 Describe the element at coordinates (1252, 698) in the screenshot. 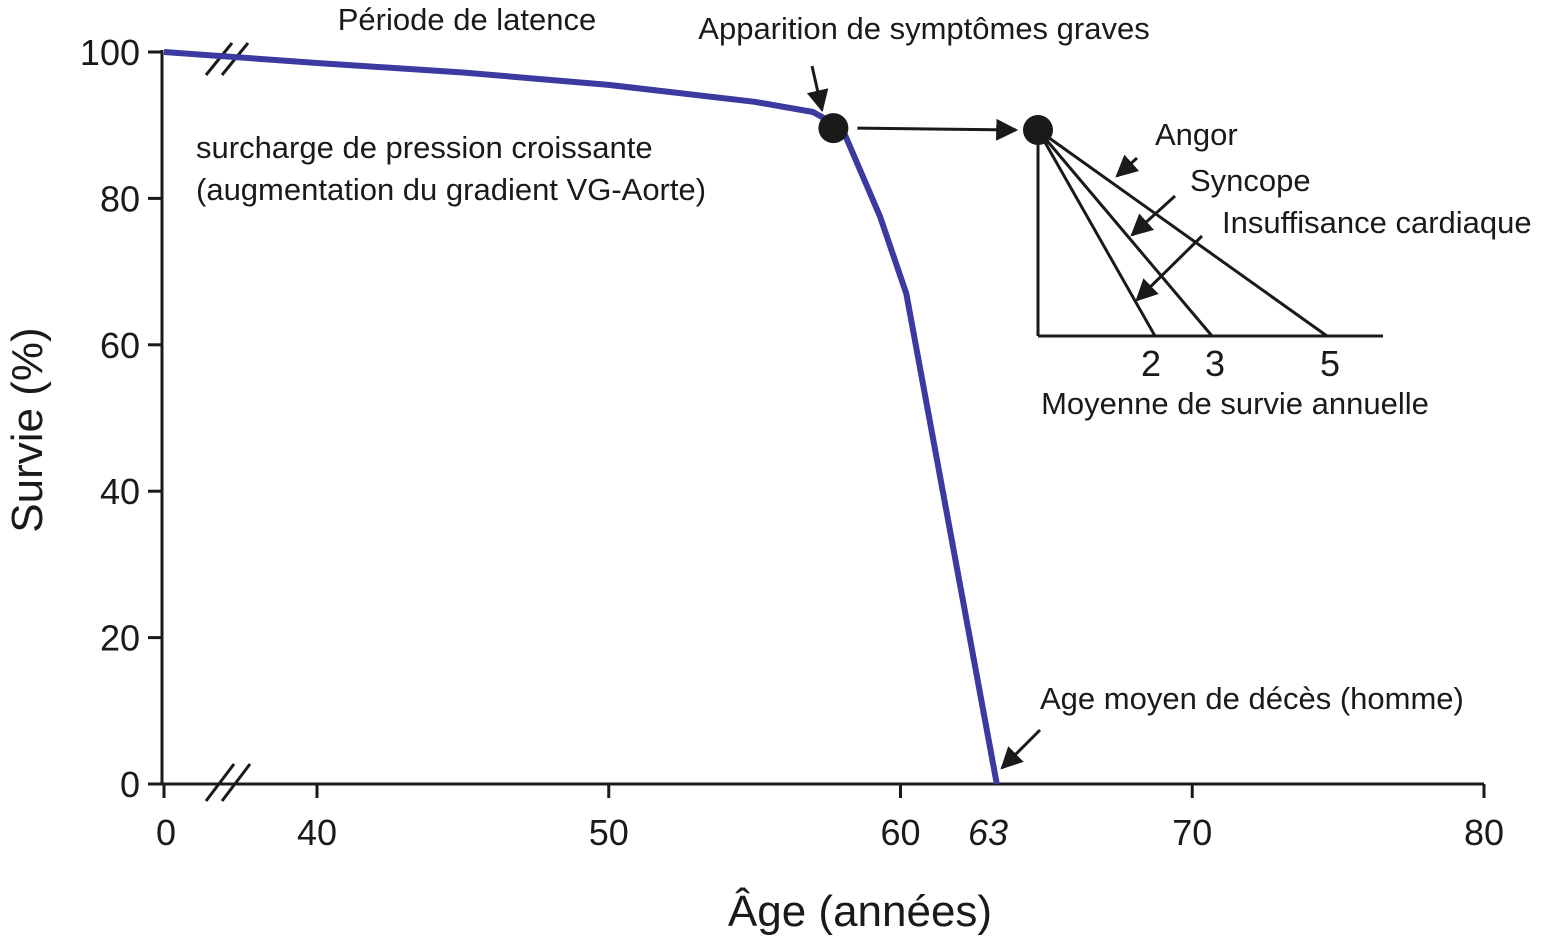

I see `annotation-deces: Age moyen de décès (homme)` at that location.